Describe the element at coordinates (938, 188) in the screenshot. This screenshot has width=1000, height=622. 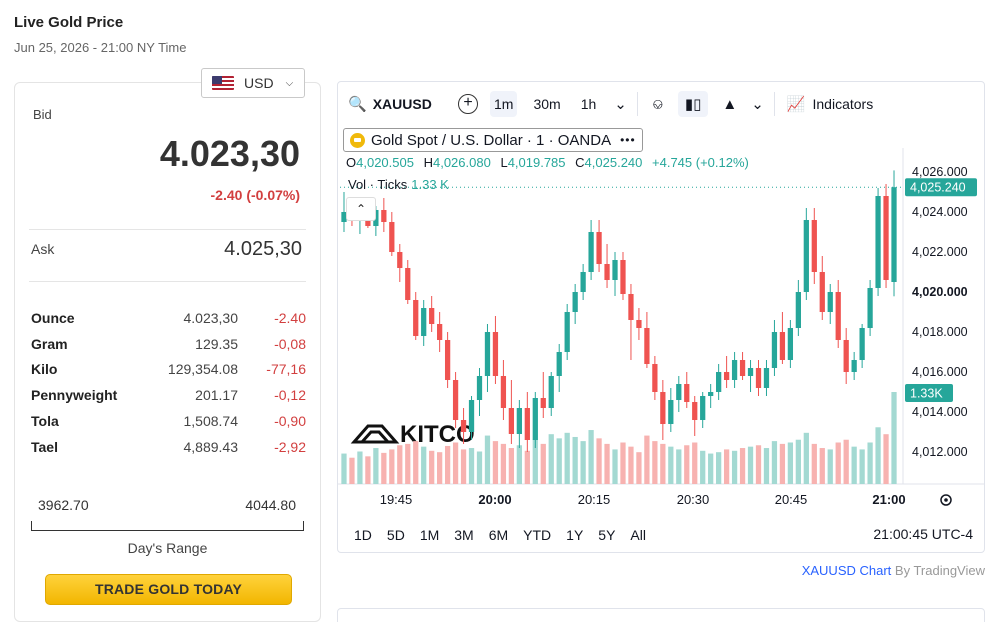
I see `last-price-label: 4,025.240` at that location.